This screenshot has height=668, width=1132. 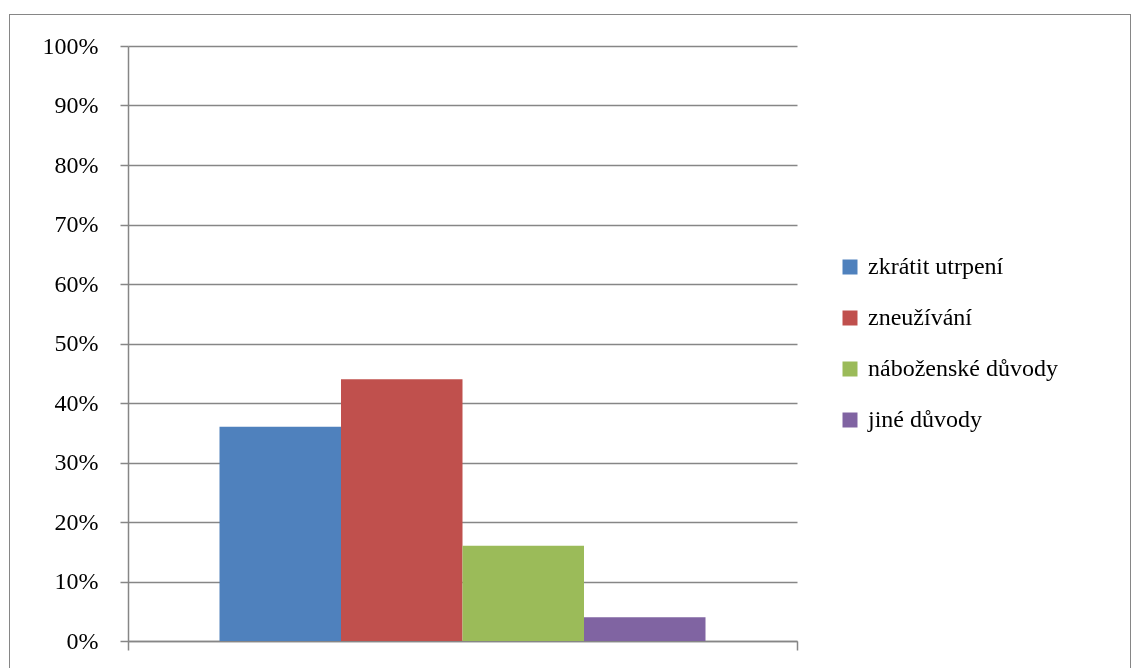 I want to click on y-tick-label: 80%, so click(x=76, y=164).